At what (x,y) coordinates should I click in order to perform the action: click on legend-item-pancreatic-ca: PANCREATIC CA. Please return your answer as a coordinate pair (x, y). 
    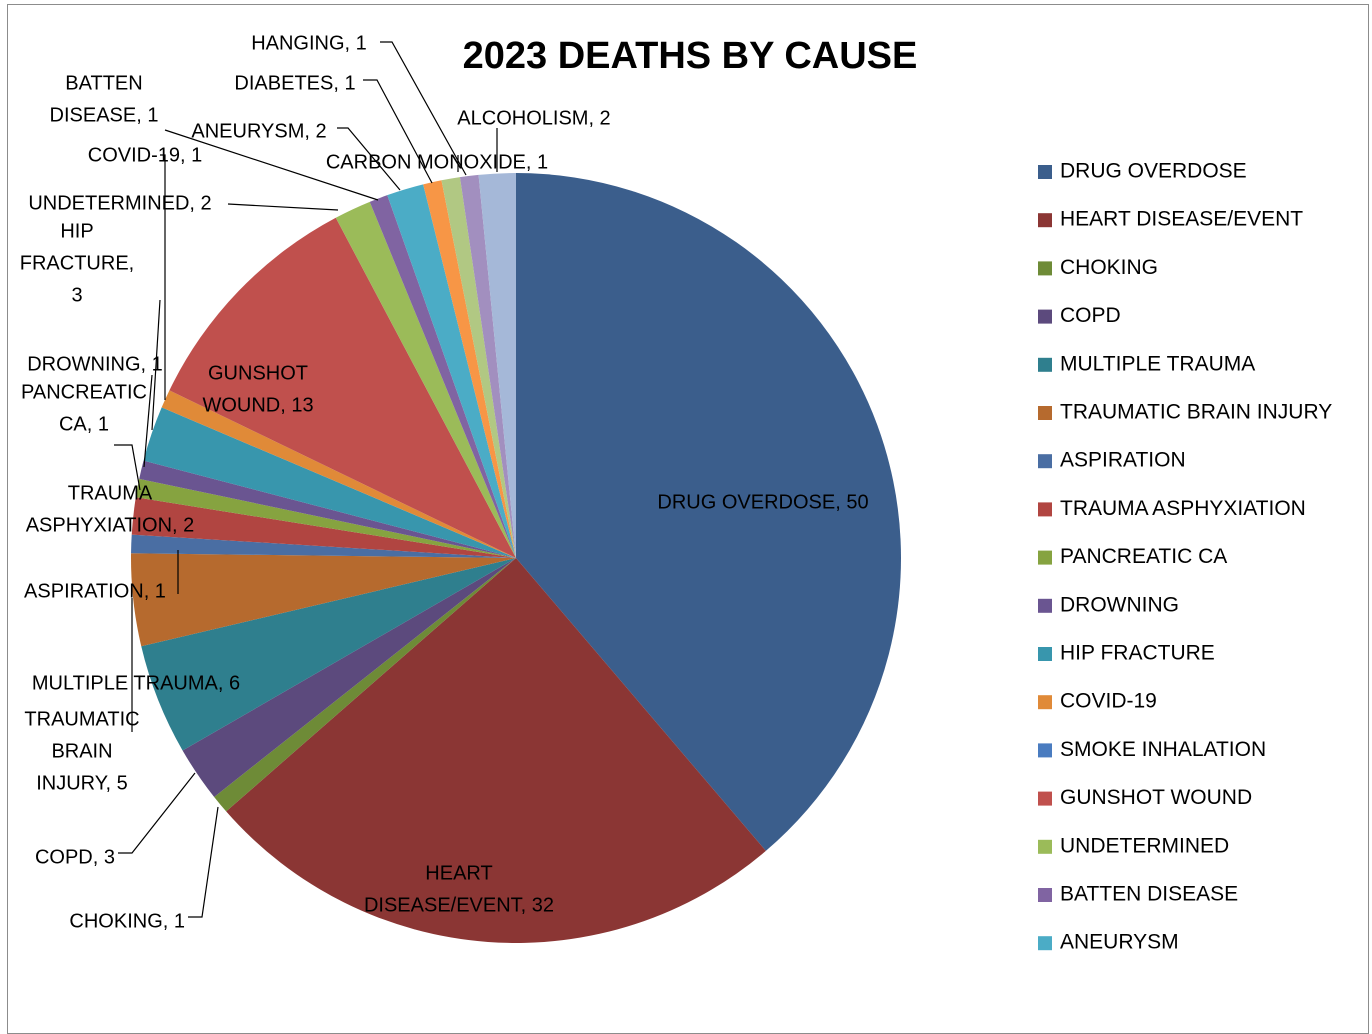
    Looking at the image, I should click on (1132, 556).